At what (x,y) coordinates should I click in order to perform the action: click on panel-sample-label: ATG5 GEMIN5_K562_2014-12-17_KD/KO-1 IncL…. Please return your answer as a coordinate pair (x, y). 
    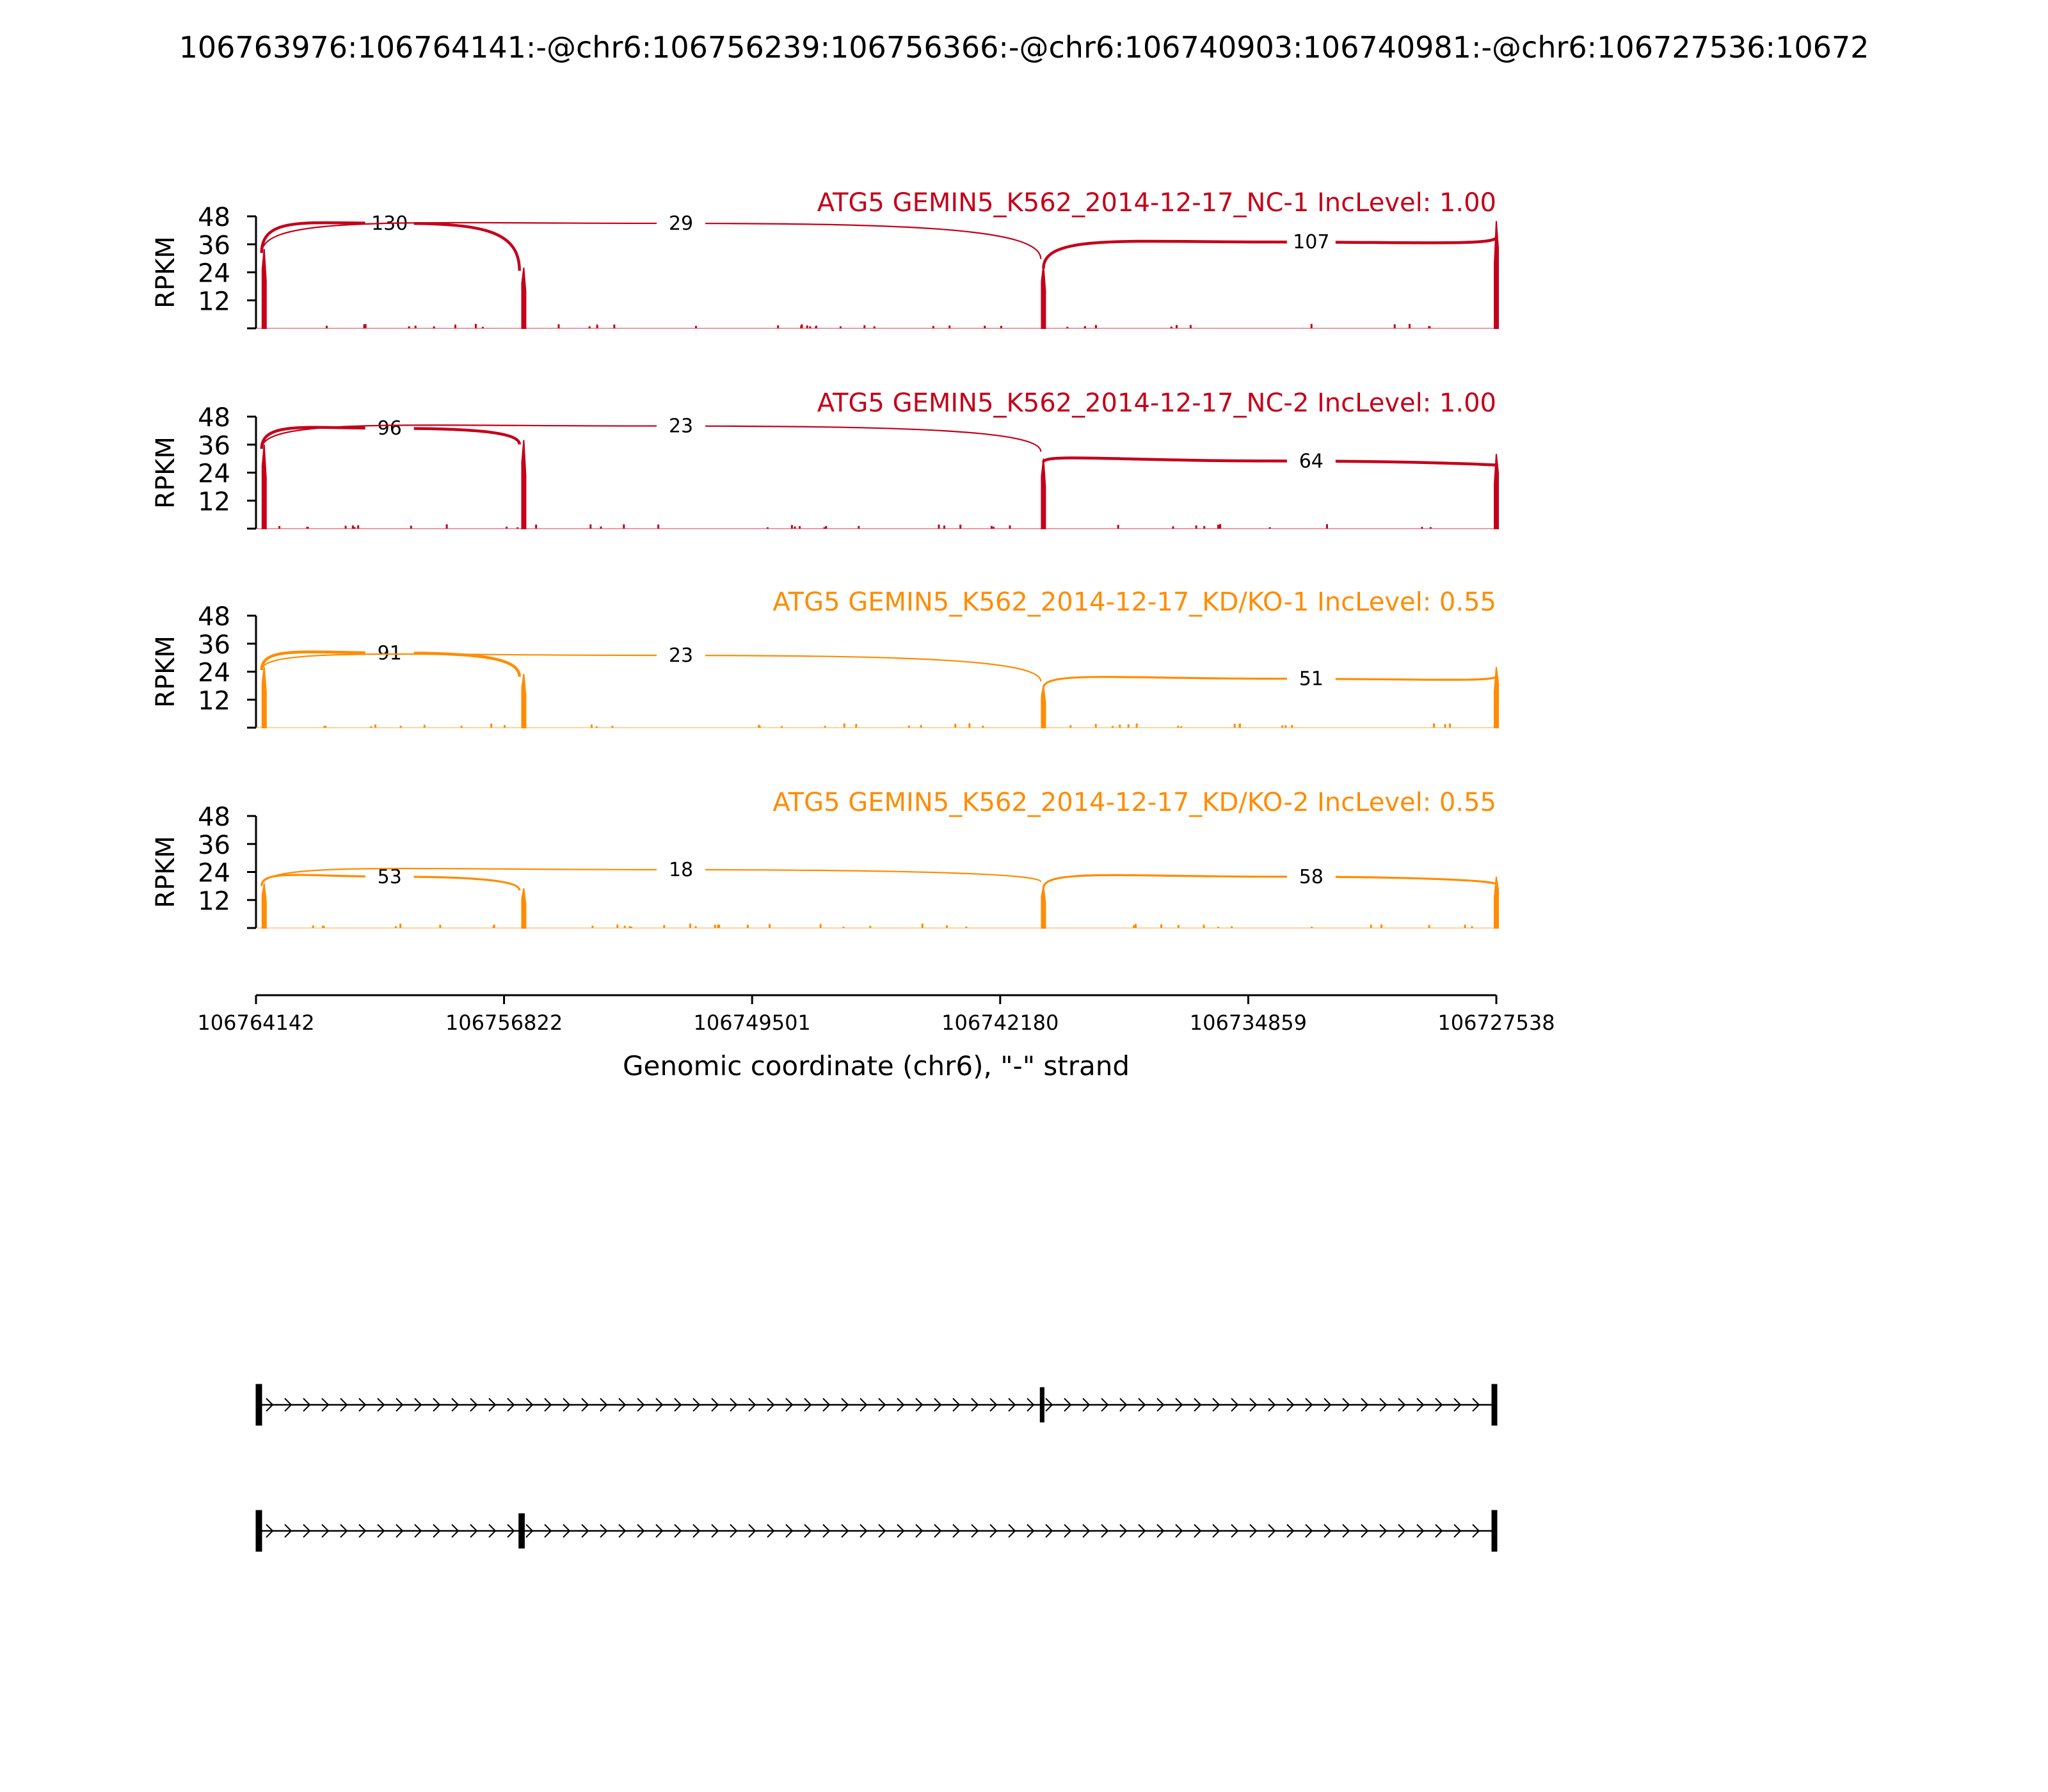
    Looking at the image, I should click on (1134, 602).